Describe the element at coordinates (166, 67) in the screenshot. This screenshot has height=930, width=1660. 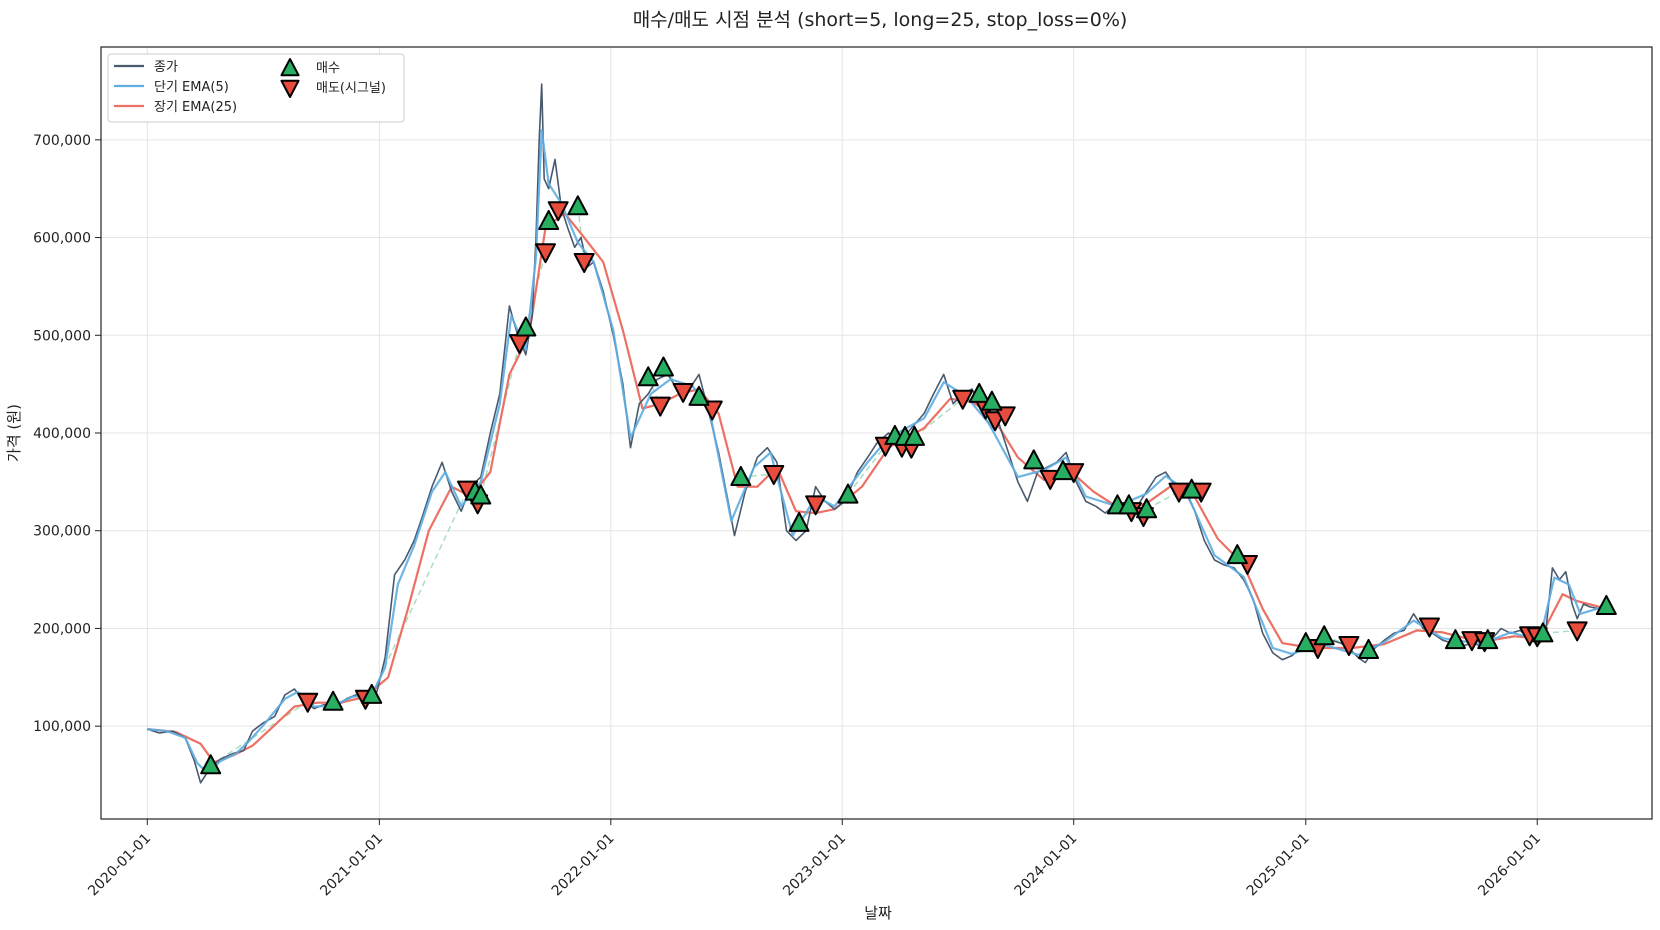
I see `legend-label: 종가` at that location.